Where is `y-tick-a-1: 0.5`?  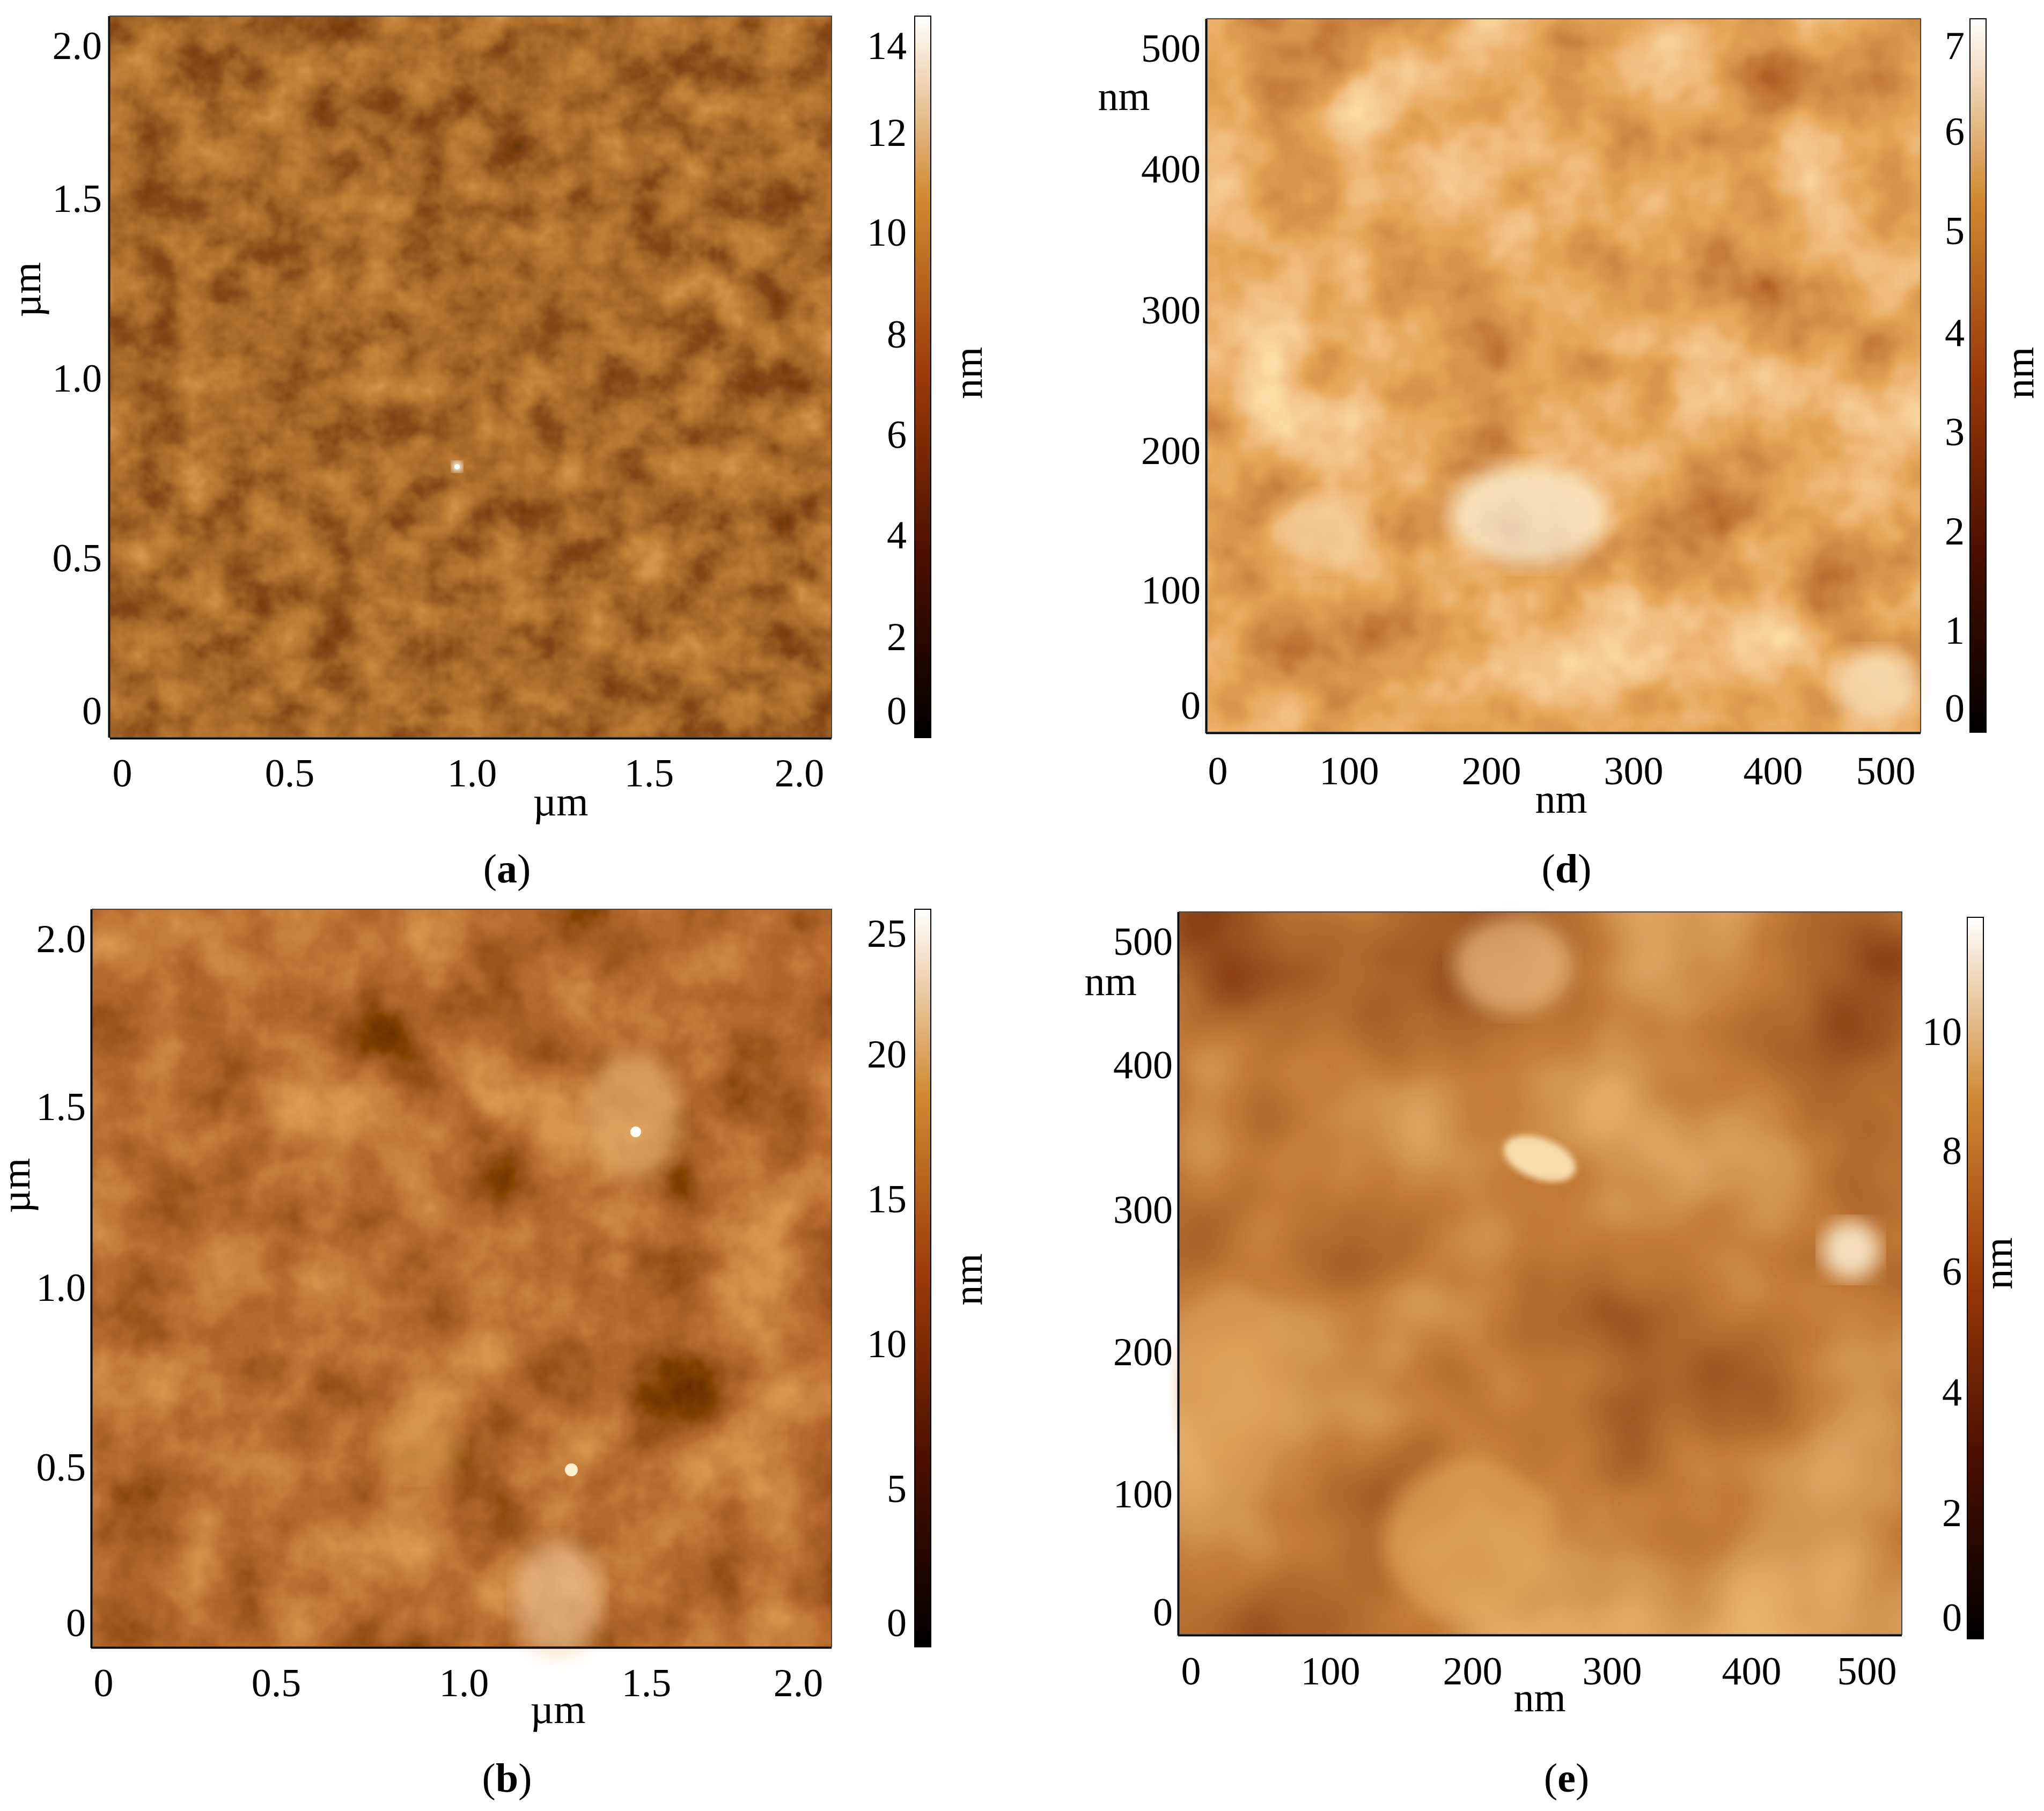 y-tick-a-1: 0.5 is located at coordinates (77, 558).